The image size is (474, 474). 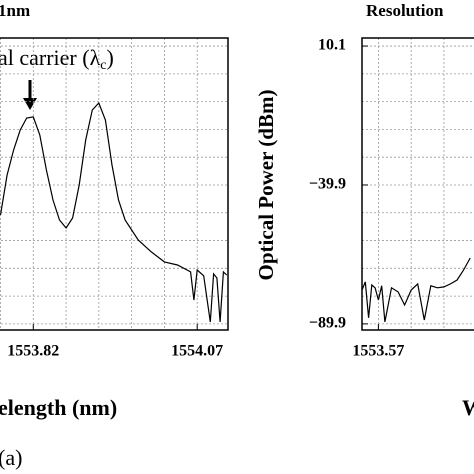 I want to click on y-tick-label: −89.9, so click(x=327, y=323).